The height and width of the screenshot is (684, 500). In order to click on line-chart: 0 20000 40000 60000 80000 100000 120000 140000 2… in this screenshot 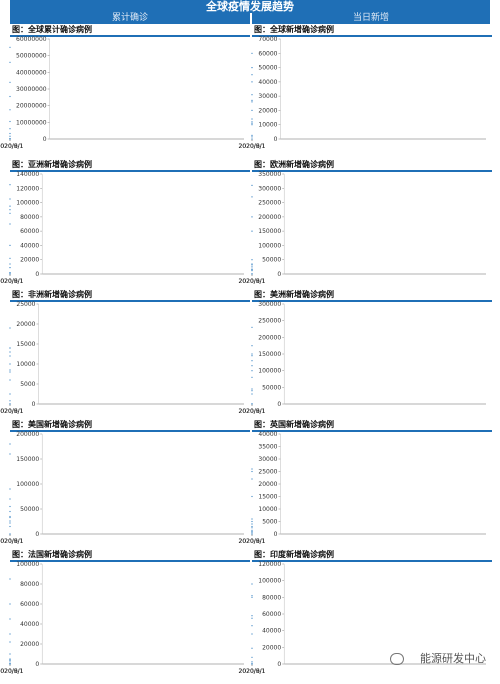, I will do `click(122, 228)`.